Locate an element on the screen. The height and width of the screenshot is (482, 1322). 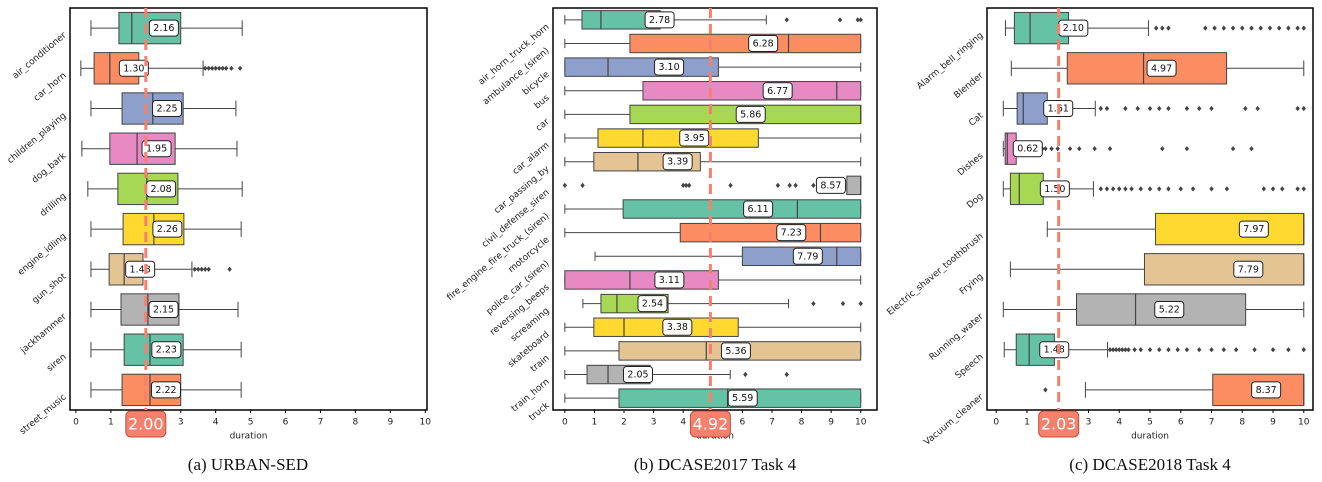
mean-label: 2.54 is located at coordinates (652, 304).